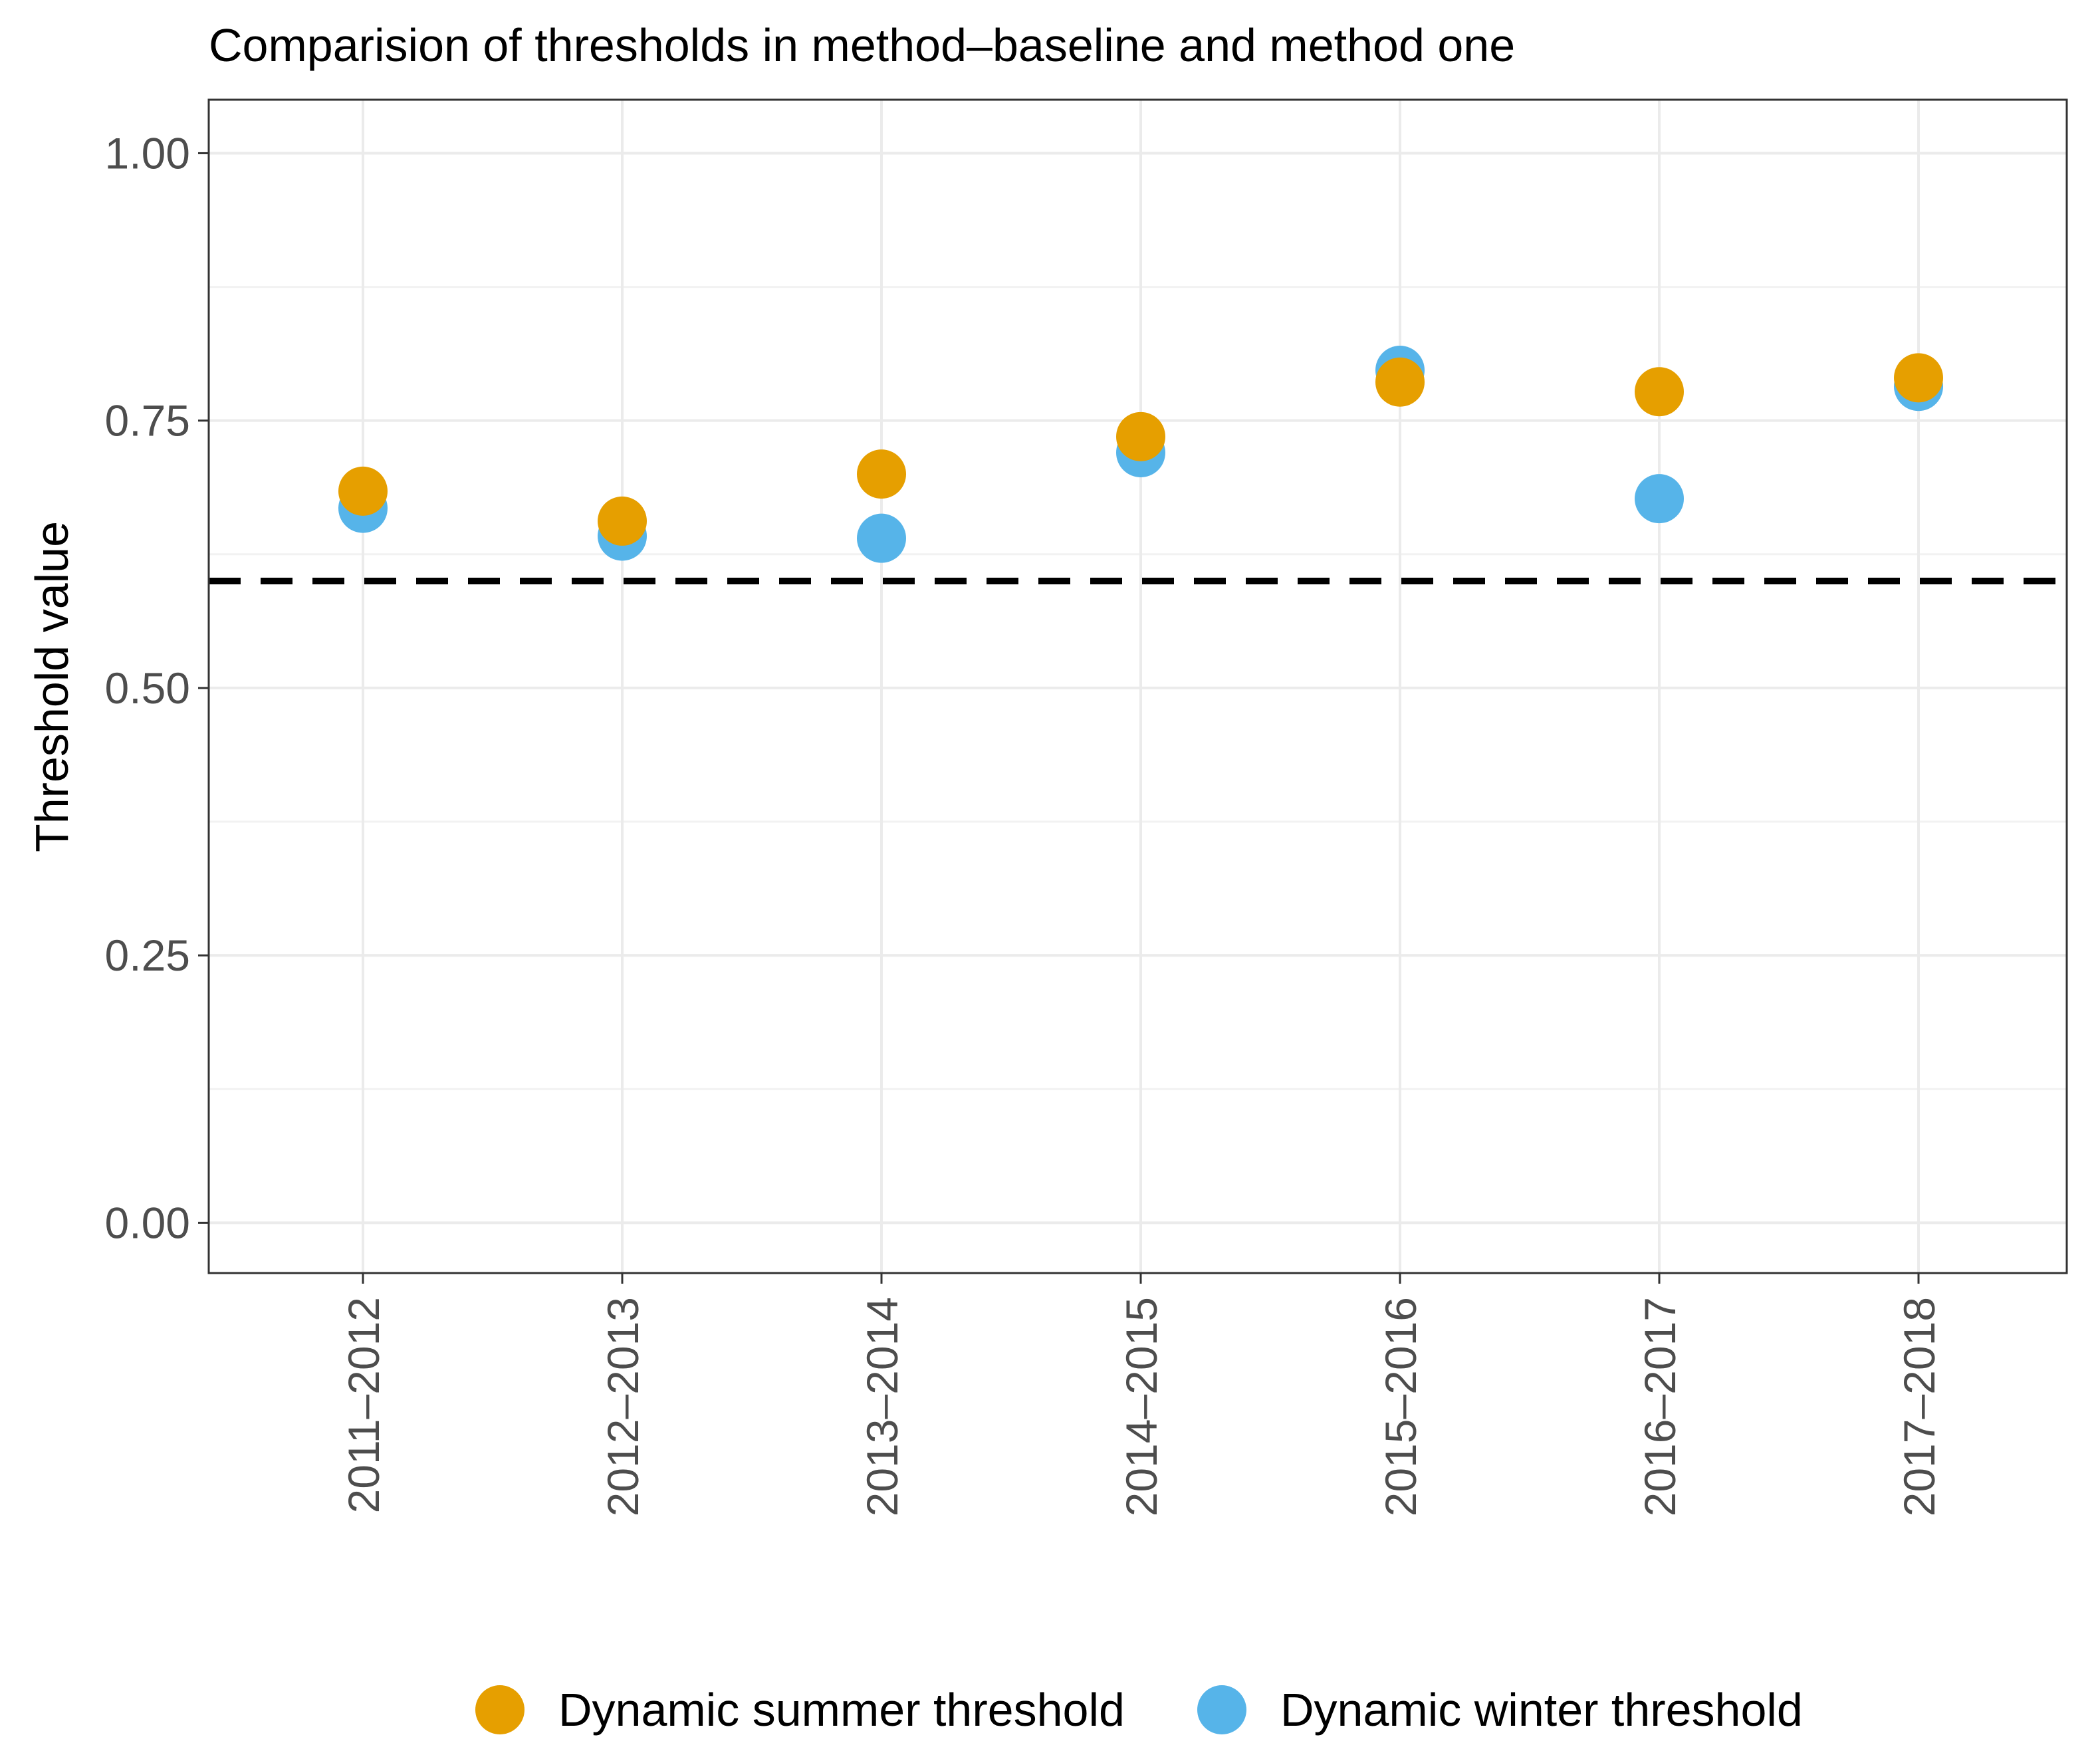  Describe the element at coordinates (147, 421) in the screenshot. I see `y-tick-label: 0.75` at that location.